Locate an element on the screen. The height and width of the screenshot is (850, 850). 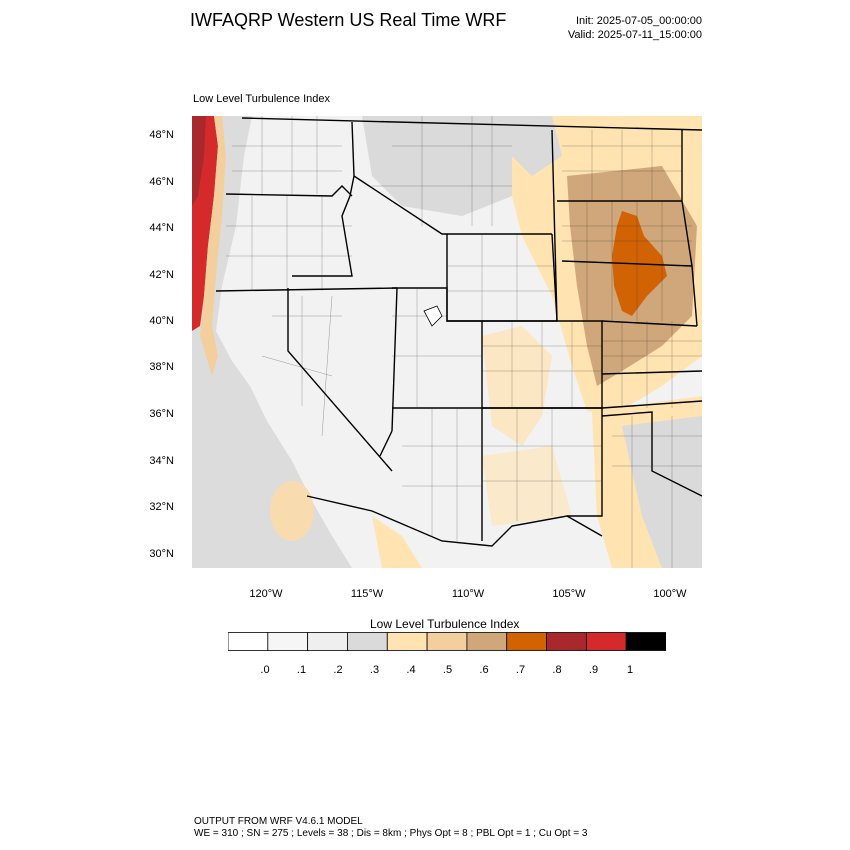
lat-label: 48°N is located at coordinates (161, 135).